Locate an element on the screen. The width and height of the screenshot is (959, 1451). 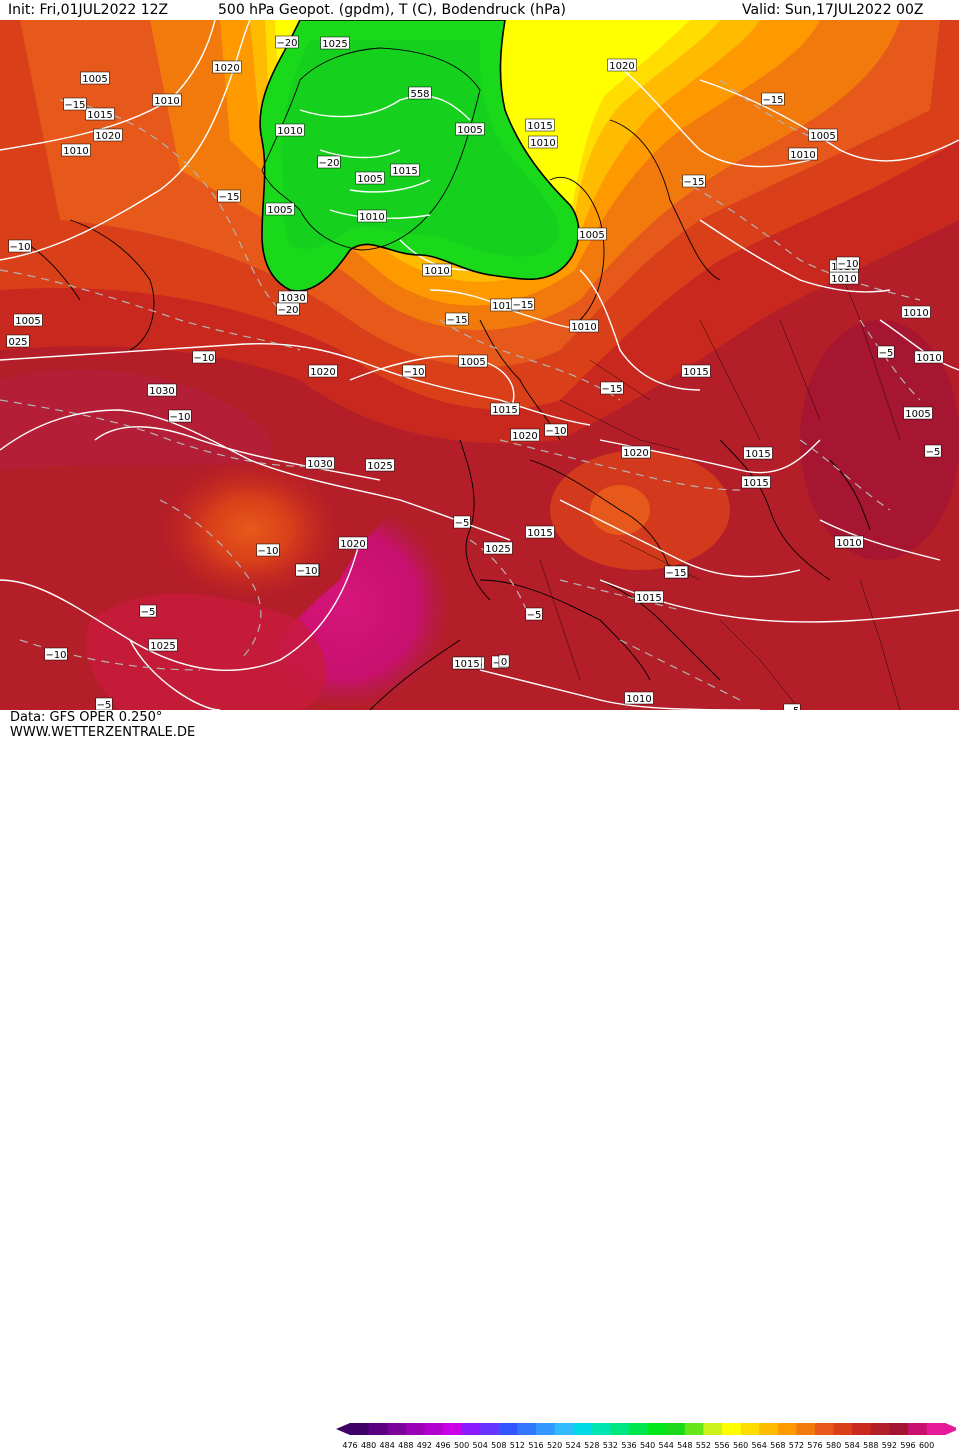
colorbar-tick-label: 556 is located at coordinates (721, 1445).